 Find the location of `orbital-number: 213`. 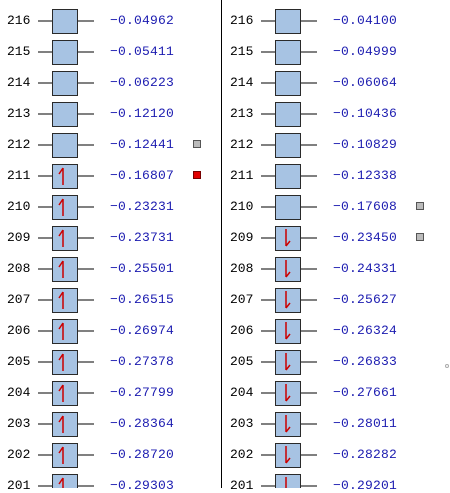

orbital-number: 213 is located at coordinates (19, 113).